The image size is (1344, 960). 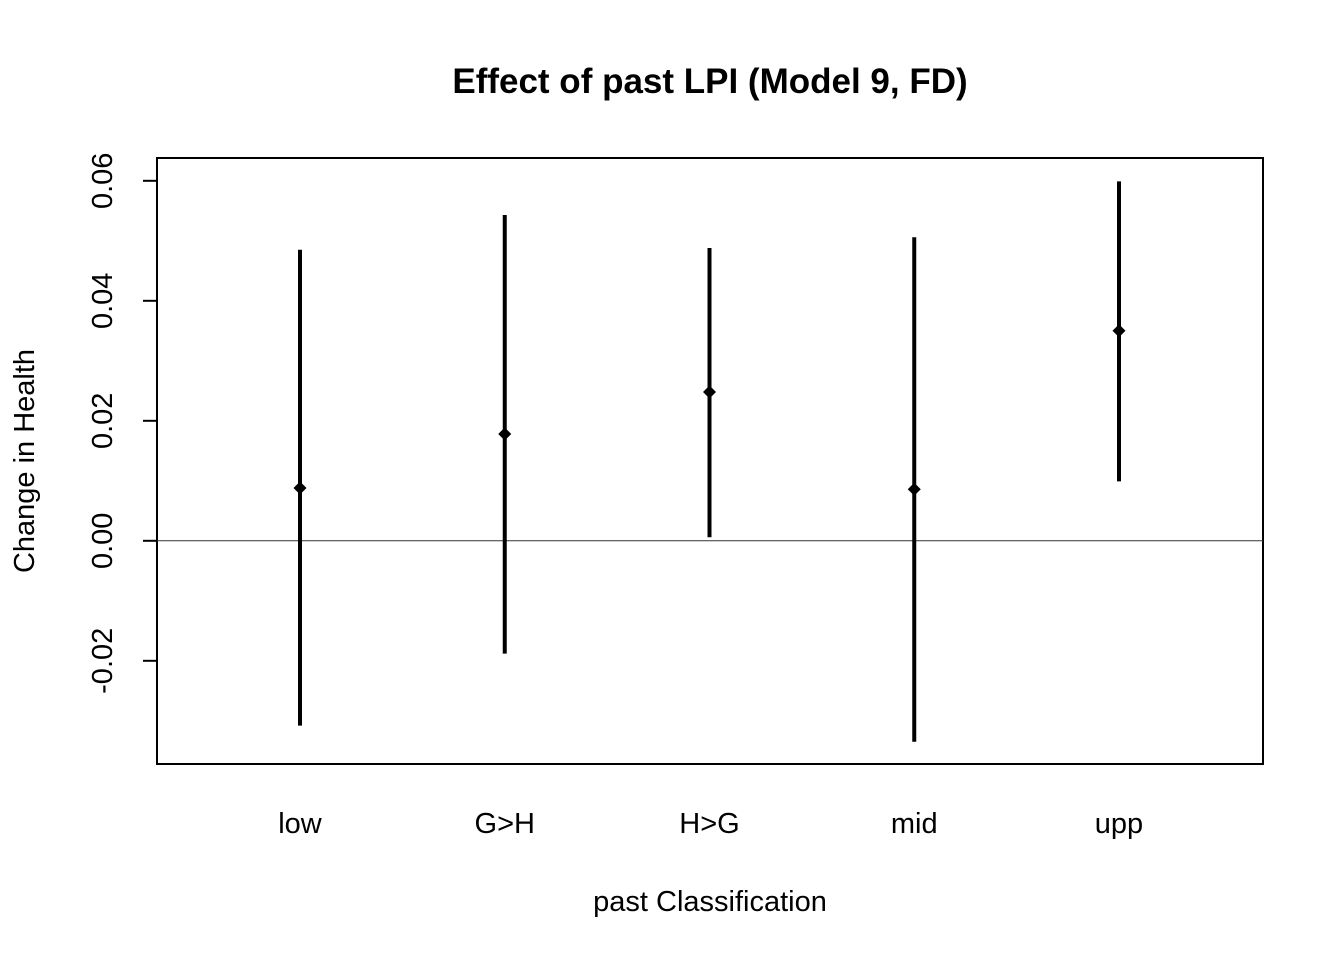 What do you see at coordinates (103, 541) in the screenshot?
I see `y-tick-label: 0.00` at bounding box center [103, 541].